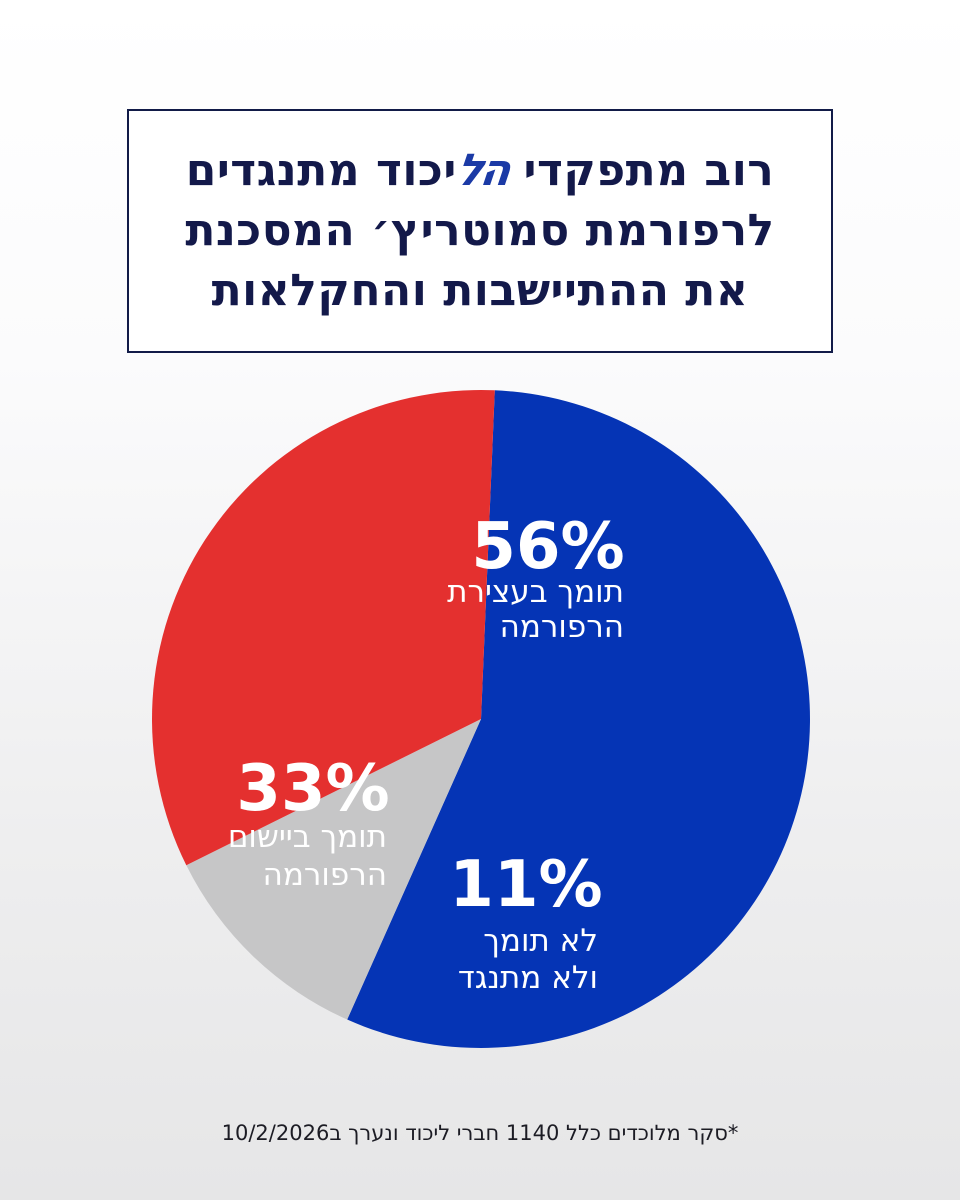 The width and height of the screenshot is (960, 1200). What do you see at coordinates (525, 885) in the screenshot?
I see `slice-11-percent: 11%` at bounding box center [525, 885].